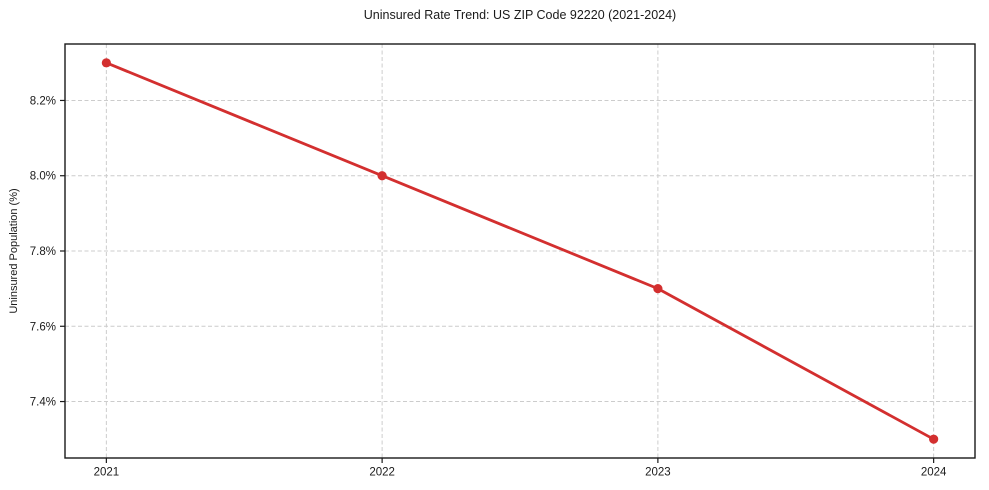 Image resolution: width=989 pixels, height=490 pixels. What do you see at coordinates (106, 63) in the screenshot?
I see `data-point-2021` at bounding box center [106, 63].